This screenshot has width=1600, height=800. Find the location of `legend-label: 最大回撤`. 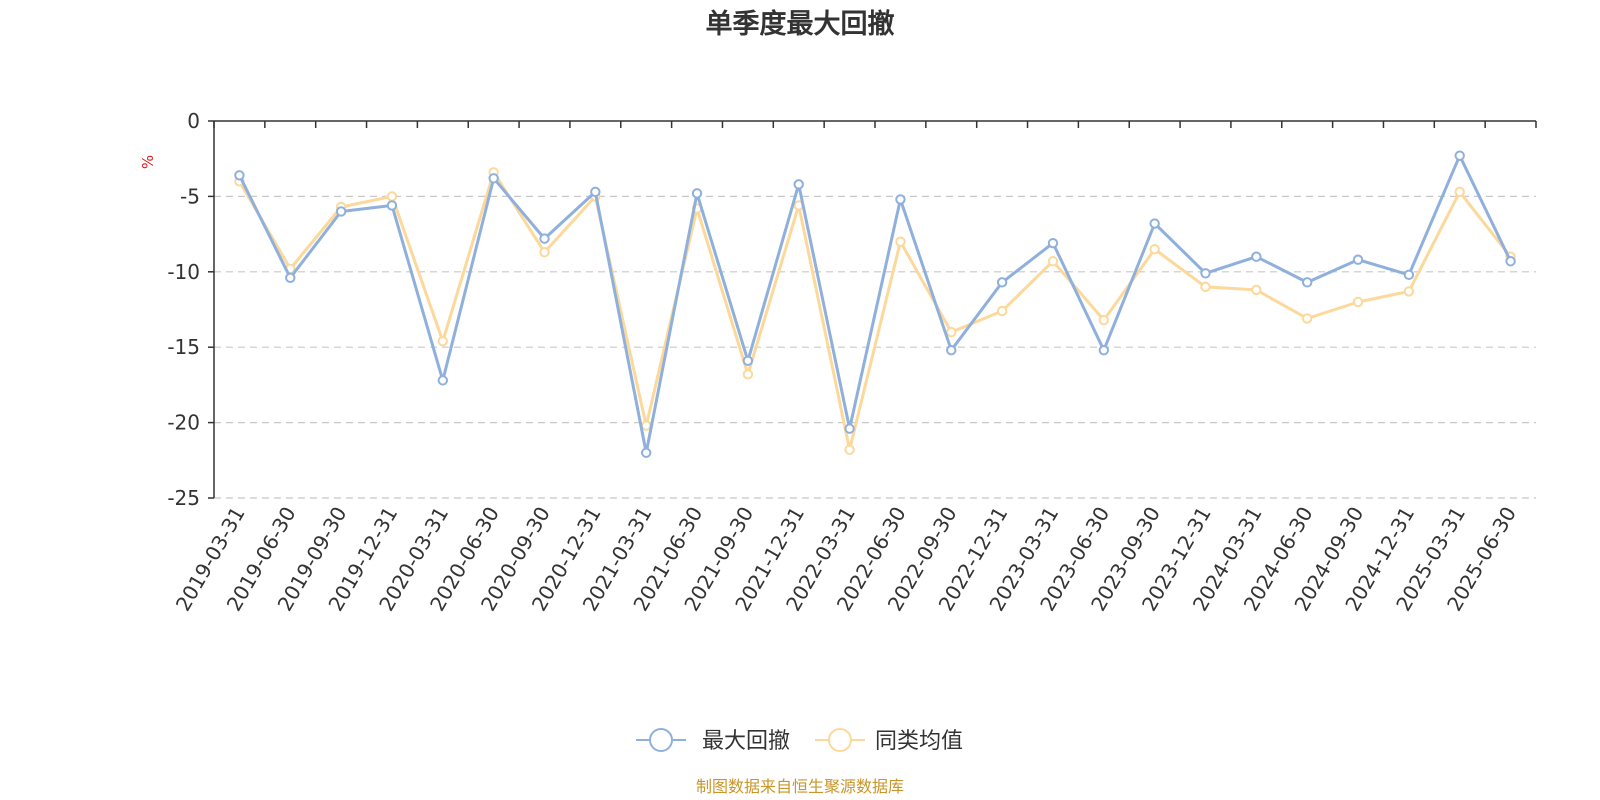

legend-label: 最大回撤 is located at coordinates (746, 741).